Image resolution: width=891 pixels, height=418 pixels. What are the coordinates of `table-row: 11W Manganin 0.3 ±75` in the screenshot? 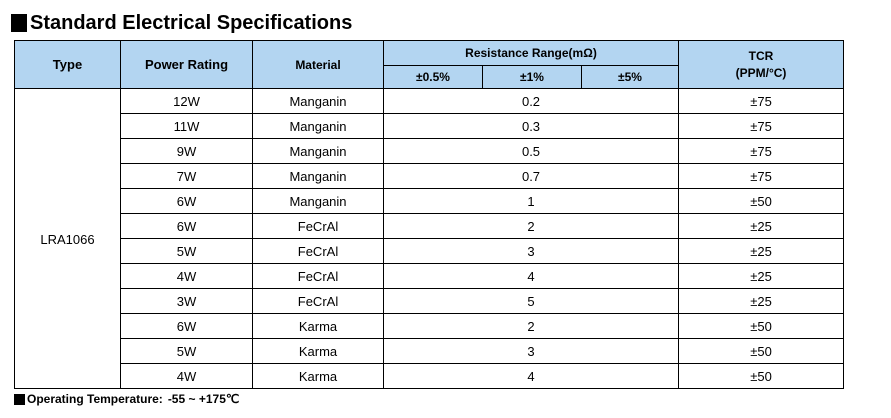 It's located at (430, 126).